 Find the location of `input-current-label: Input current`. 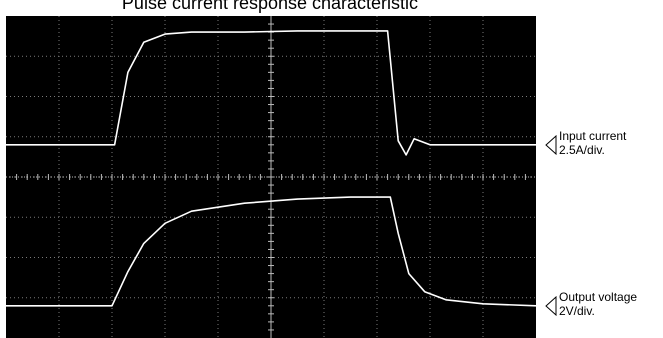

input-current-label: Input current is located at coordinates (593, 135).